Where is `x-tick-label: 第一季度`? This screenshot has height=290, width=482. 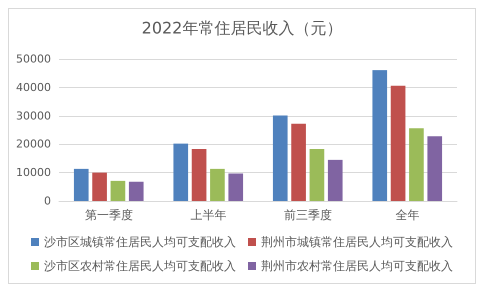 x-tick-label: 第一季度 is located at coordinates (108, 215).